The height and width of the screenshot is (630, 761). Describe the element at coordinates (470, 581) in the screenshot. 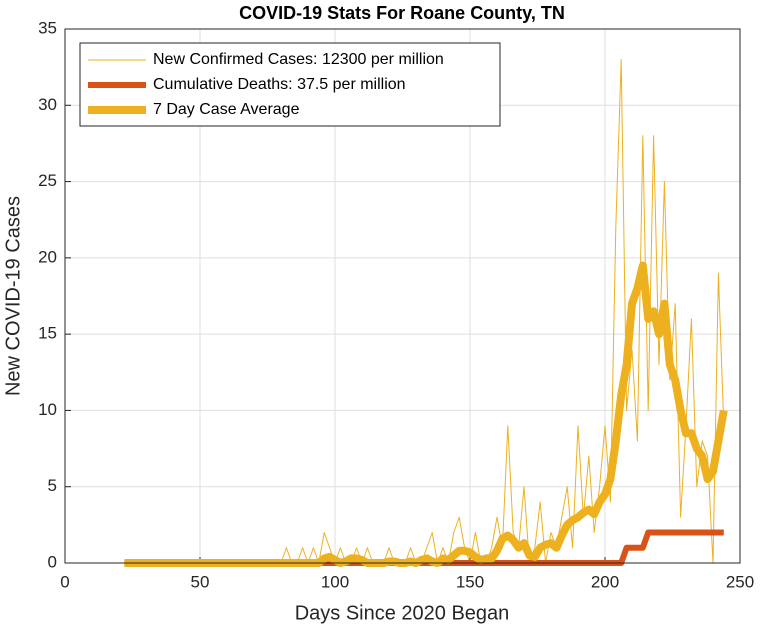

I see `x-tick-label: 150` at that location.